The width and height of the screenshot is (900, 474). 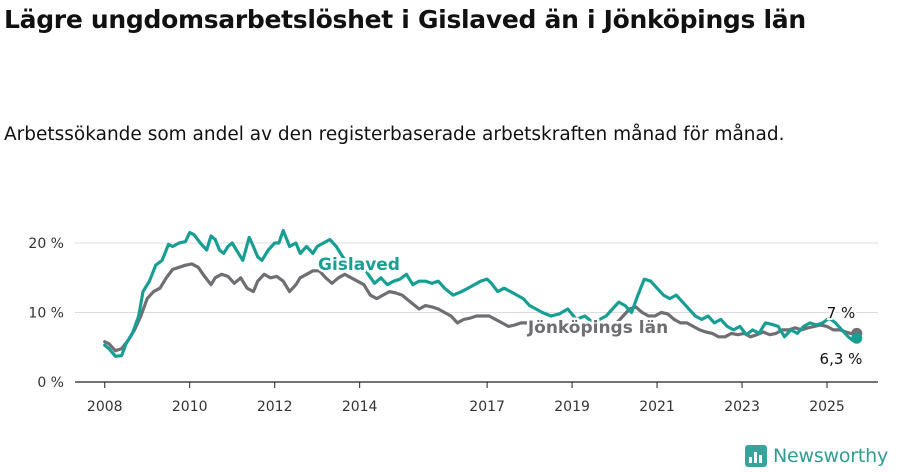 I want to click on x-axis-ticks: 2008 2010 2012 2014 2017 2019 2021 2023 2025, so click(x=476, y=398).